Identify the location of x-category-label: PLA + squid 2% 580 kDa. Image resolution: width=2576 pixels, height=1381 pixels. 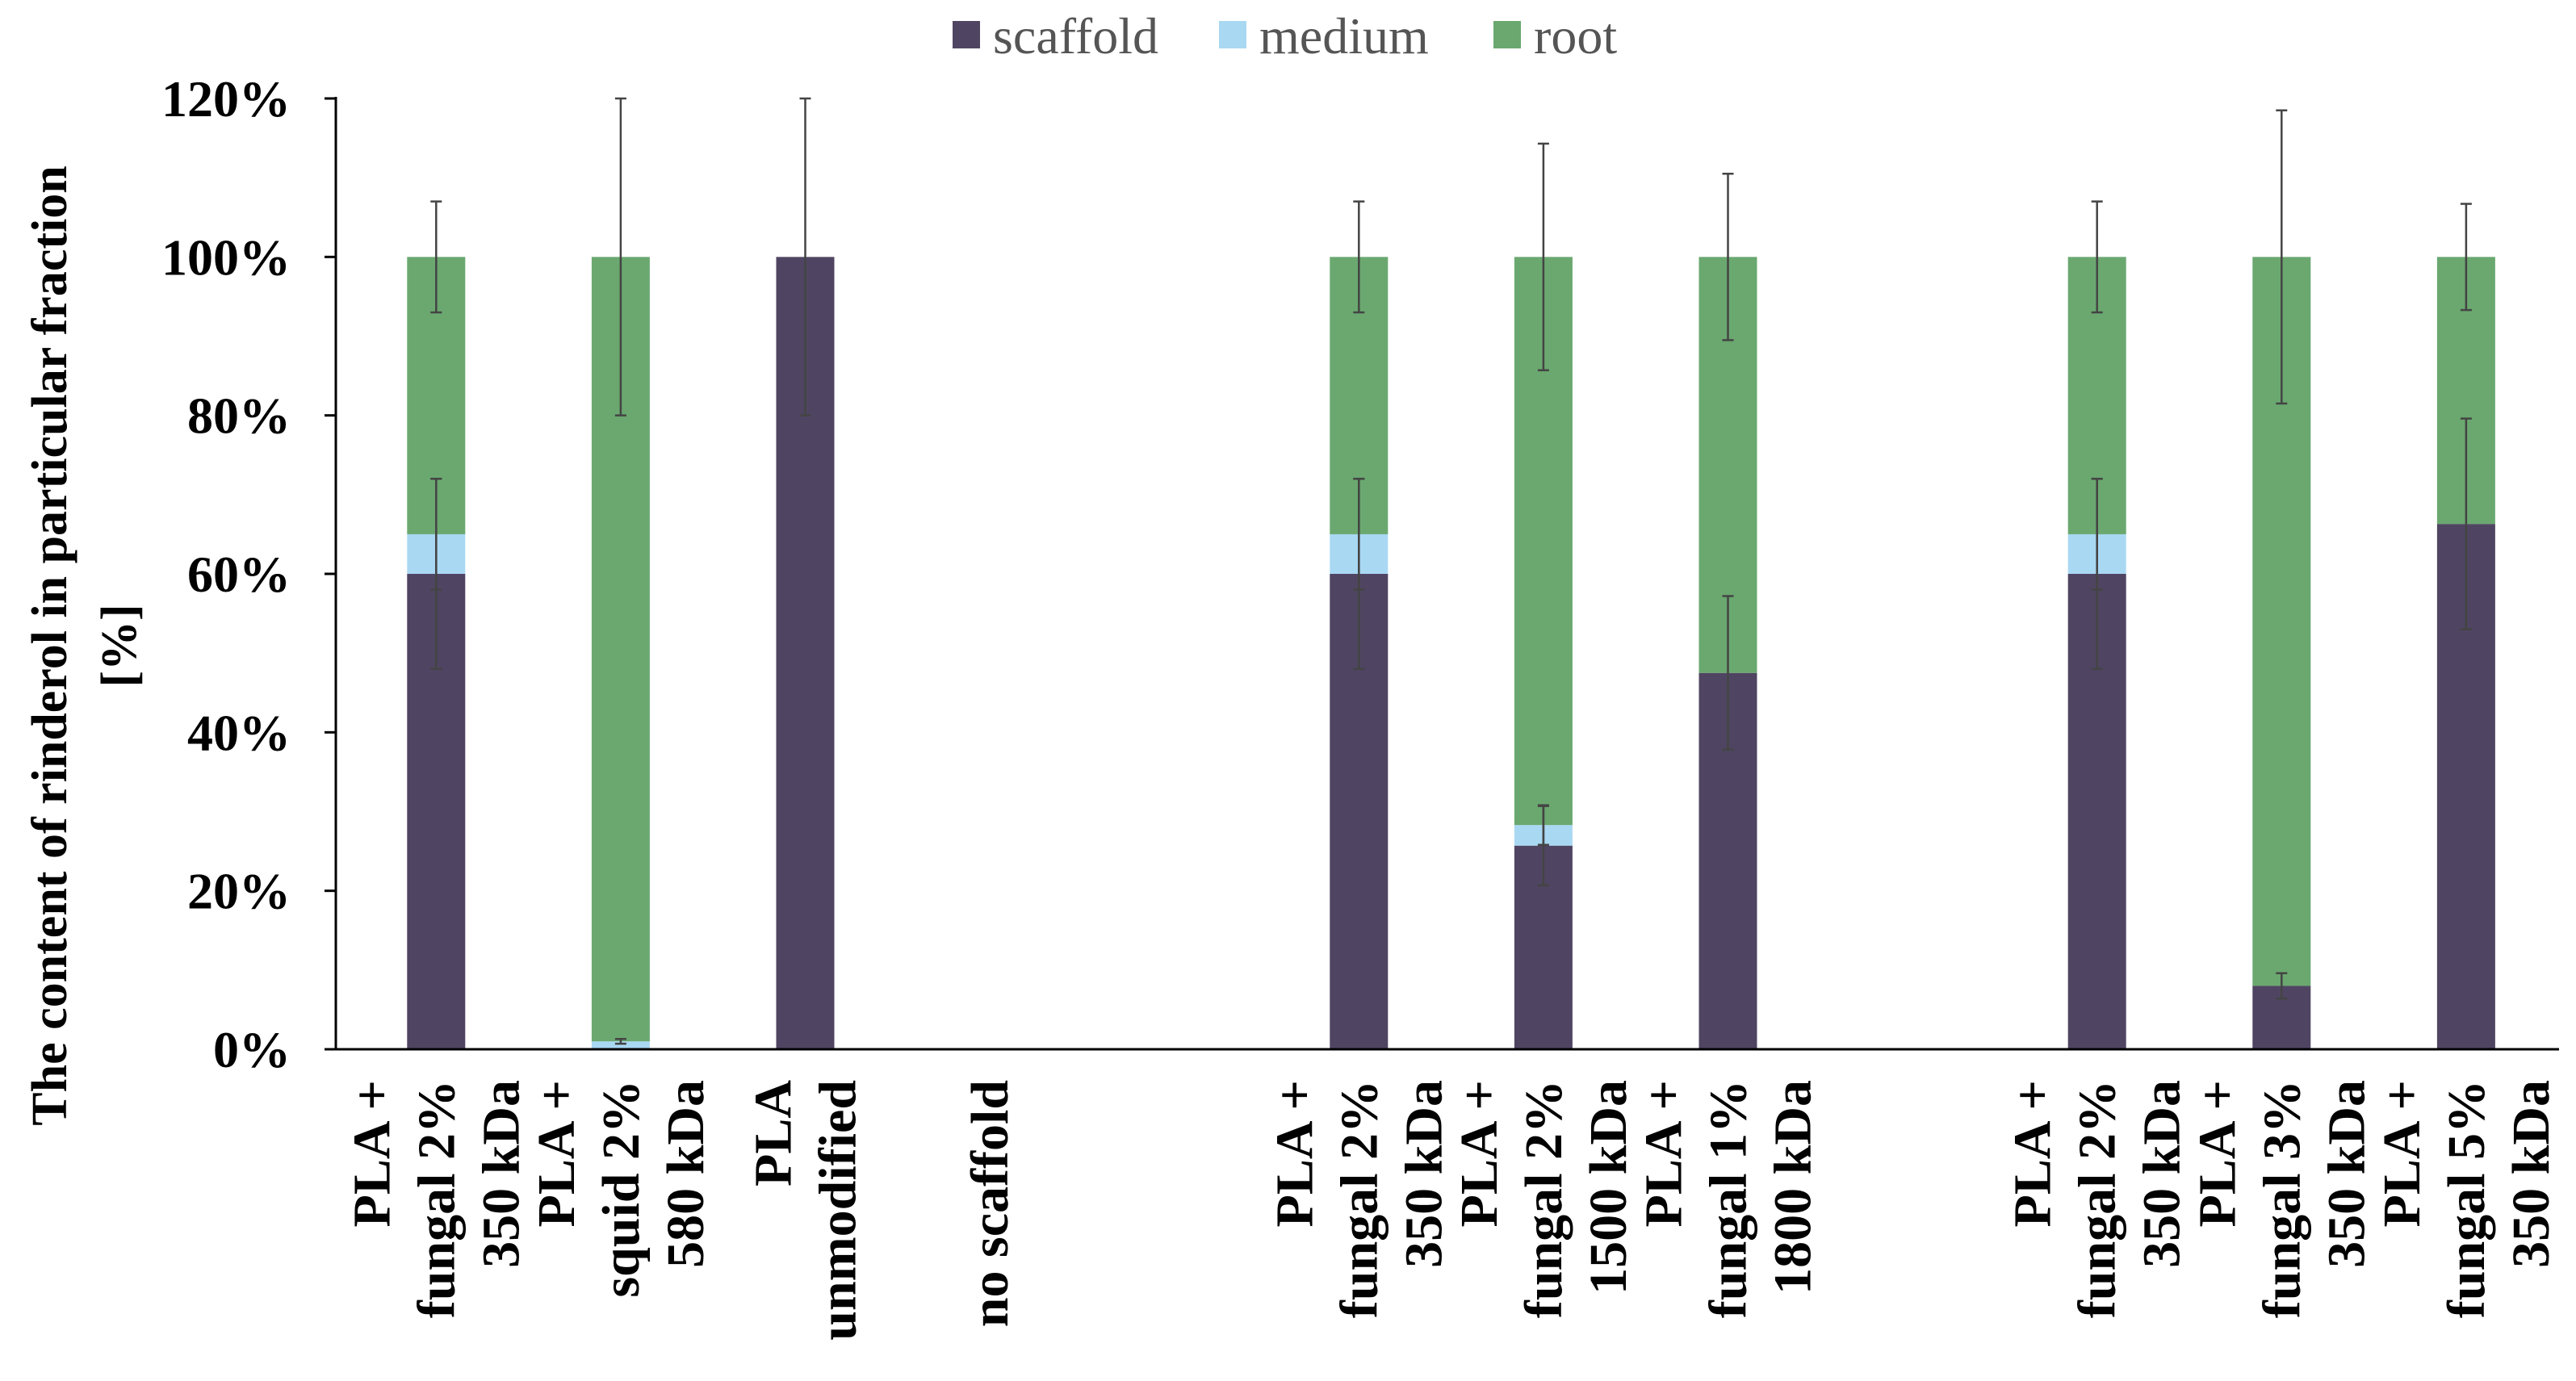
(621, 1189).